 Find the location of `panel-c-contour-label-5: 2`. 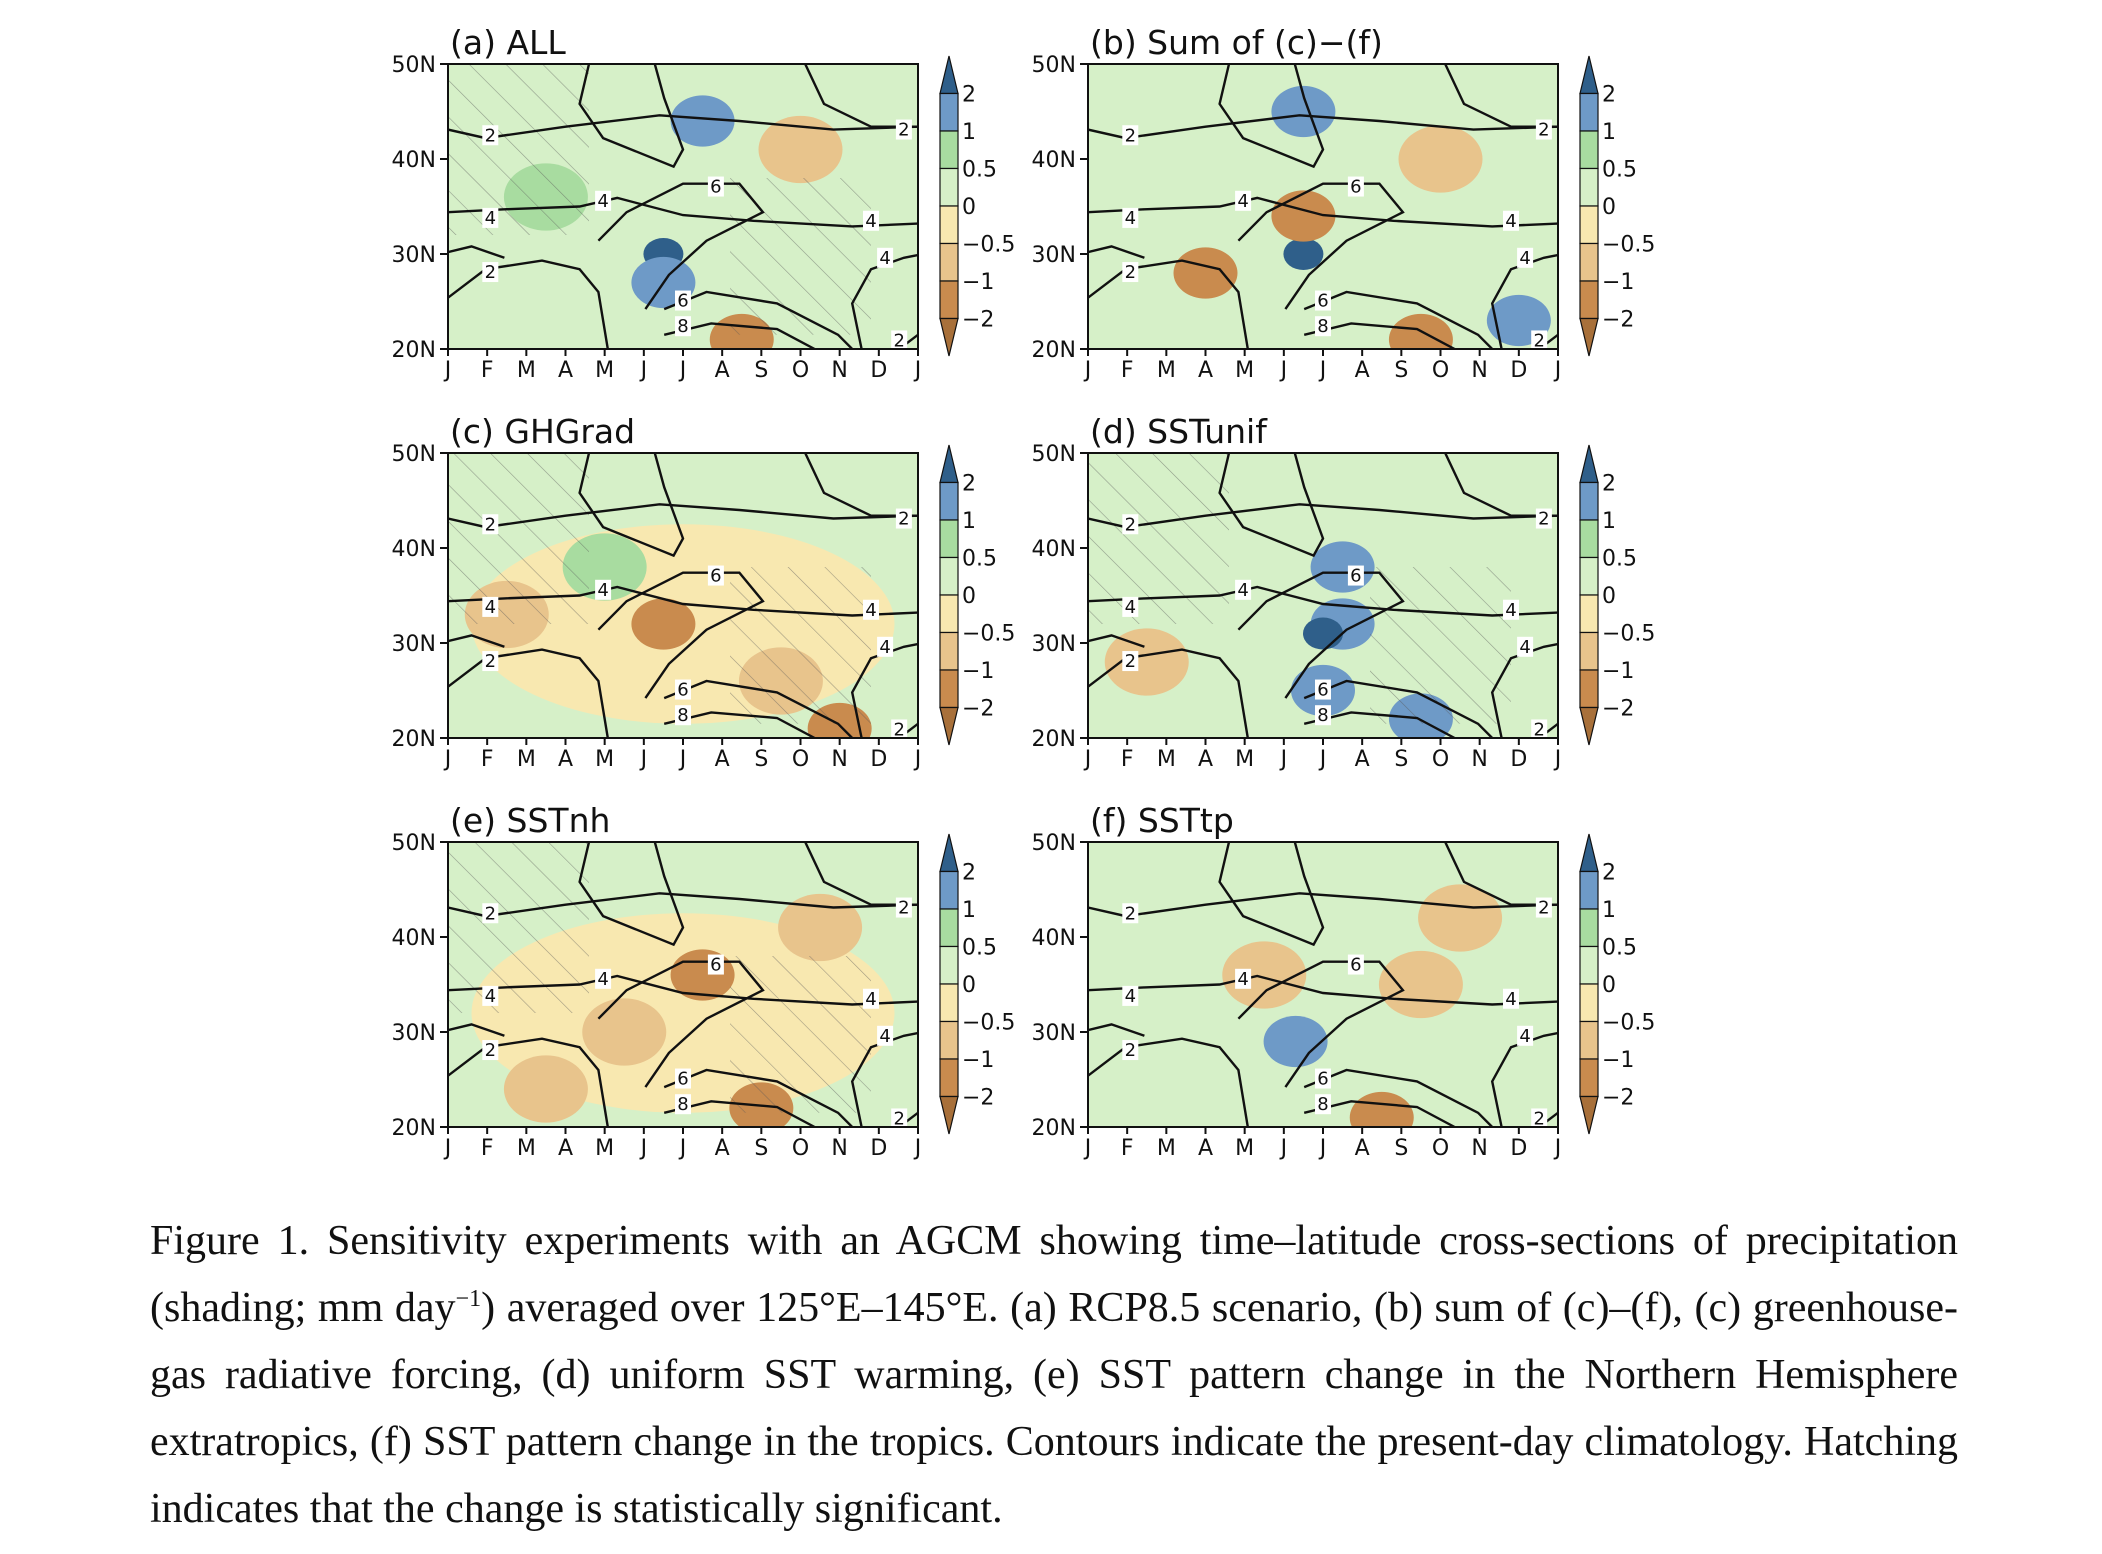

panel-c-contour-label-5: 2 is located at coordinates (490, 661).